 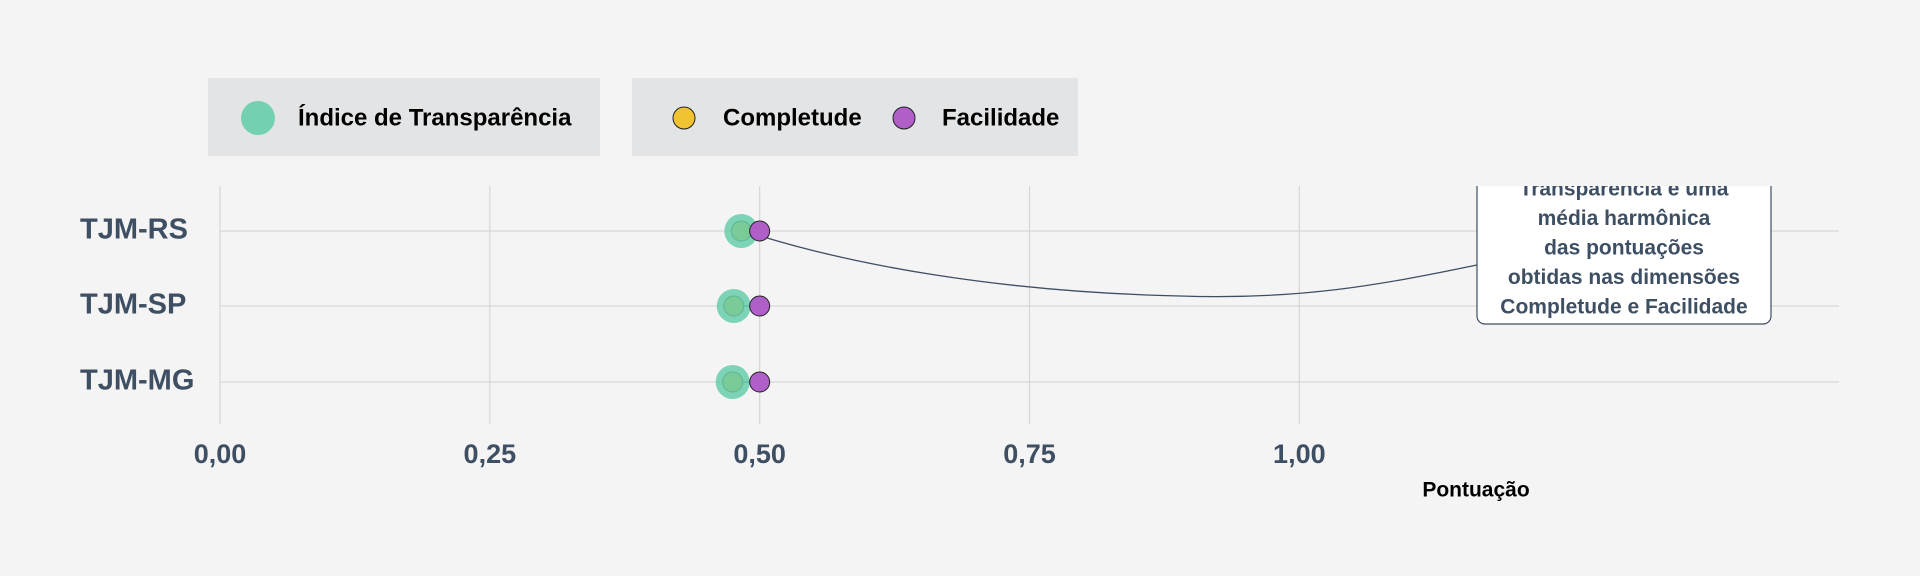 I want to click on x-tick-label: 1,00, so click(x=1299, y=454).